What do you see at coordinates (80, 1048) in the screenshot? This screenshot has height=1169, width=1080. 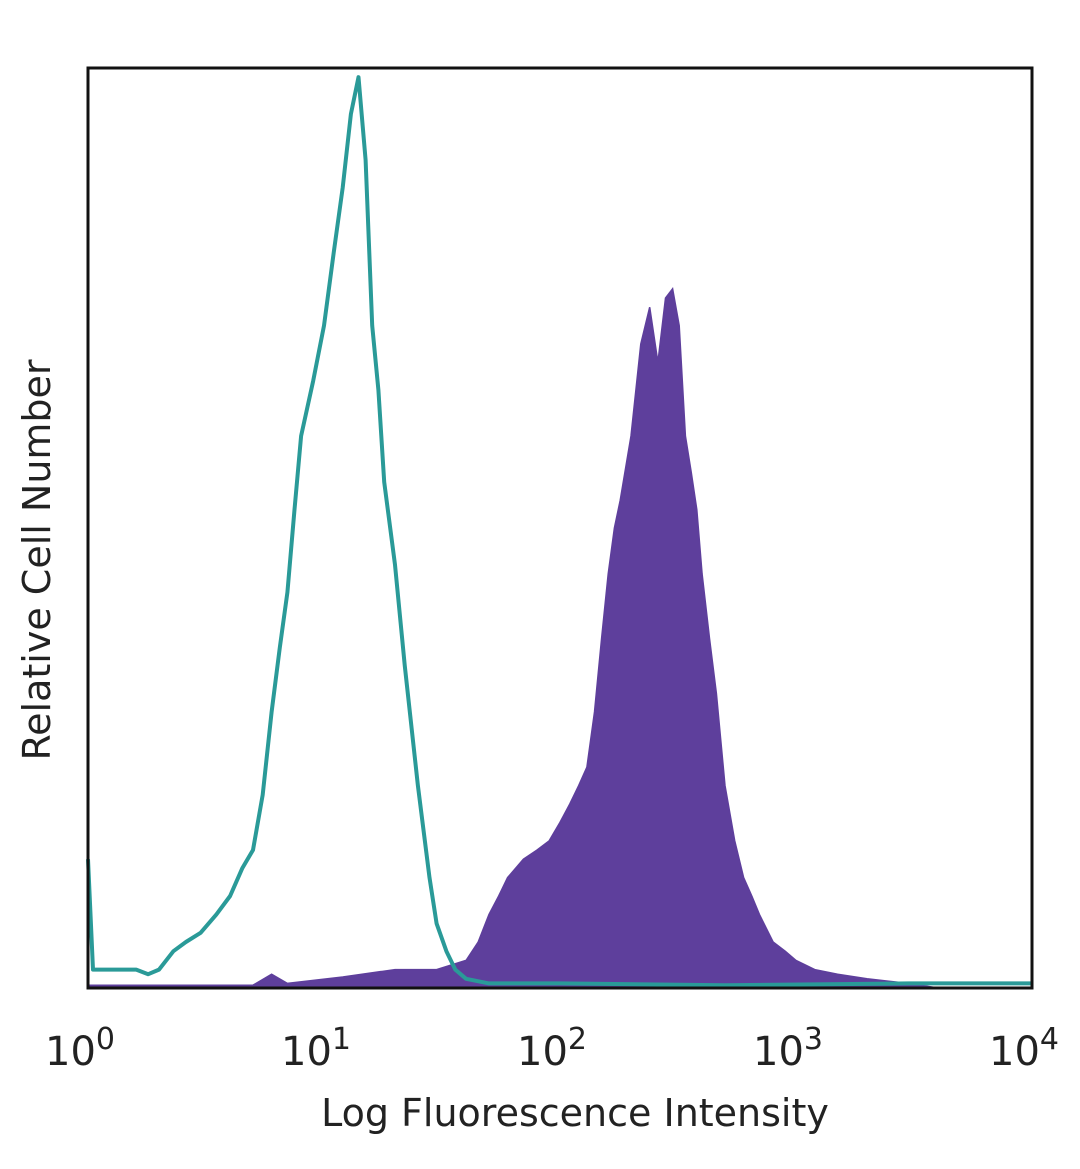 I see `x-tick-label: 100` at bounding box center [80, 1048].